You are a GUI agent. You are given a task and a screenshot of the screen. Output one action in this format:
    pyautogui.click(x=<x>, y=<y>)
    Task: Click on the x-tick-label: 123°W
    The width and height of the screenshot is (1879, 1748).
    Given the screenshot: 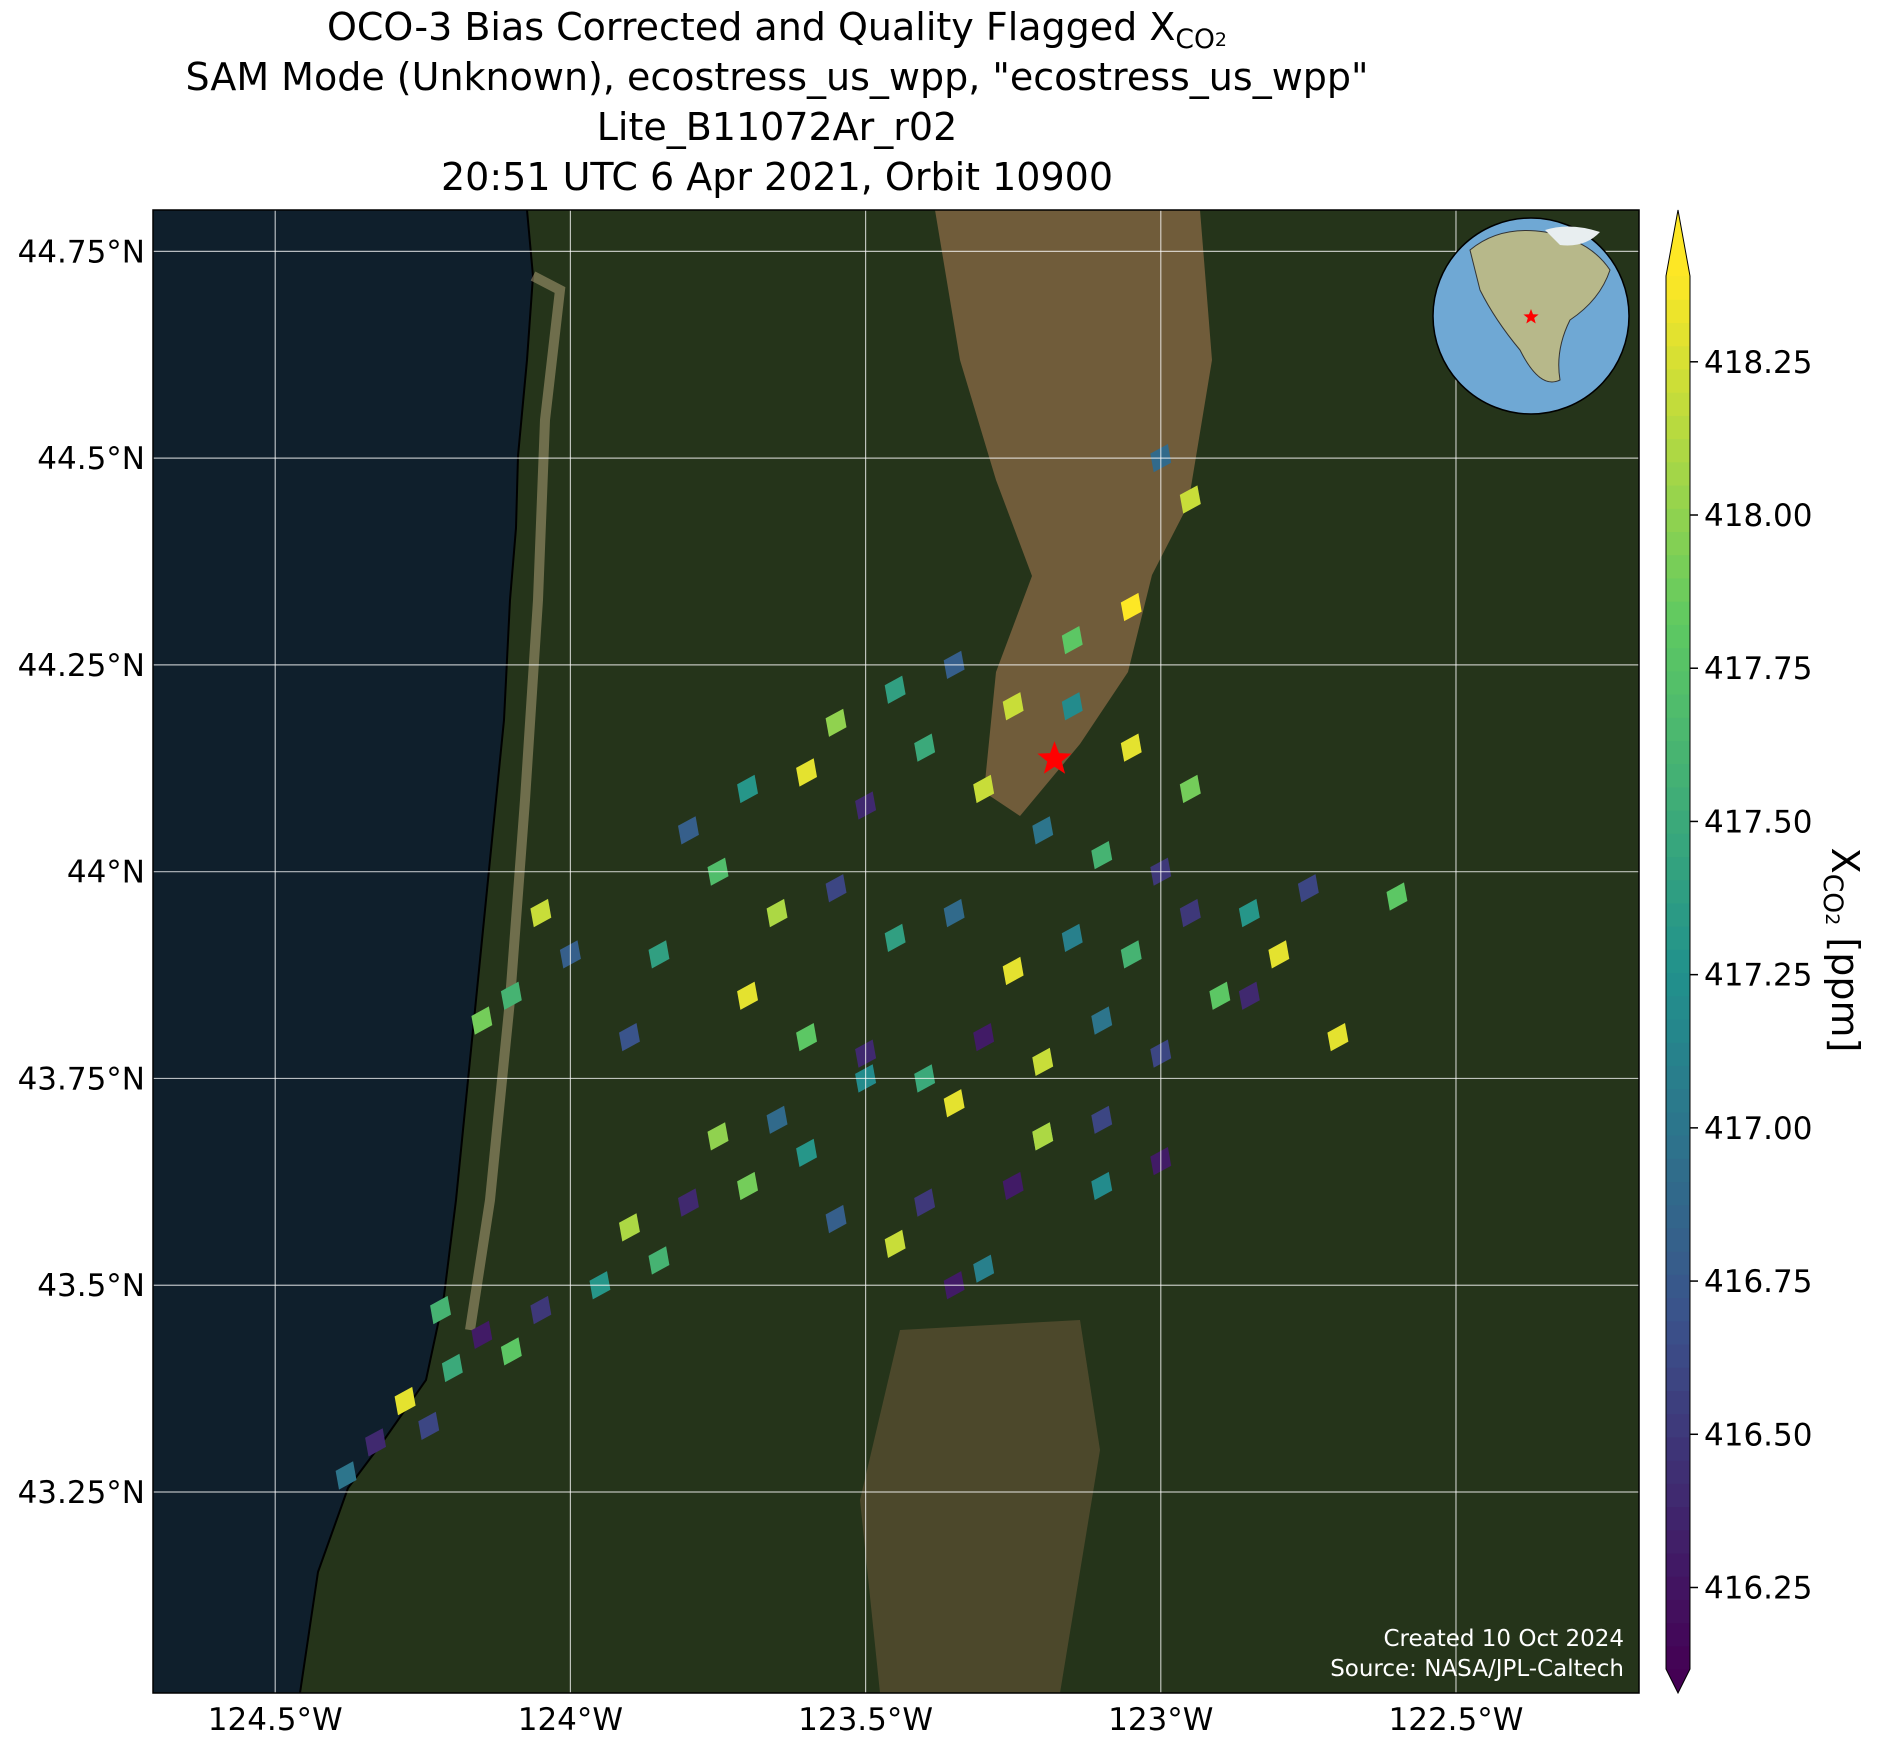 What is the action you would take?
    pyautogui.click(x=1160, y=1720)
    